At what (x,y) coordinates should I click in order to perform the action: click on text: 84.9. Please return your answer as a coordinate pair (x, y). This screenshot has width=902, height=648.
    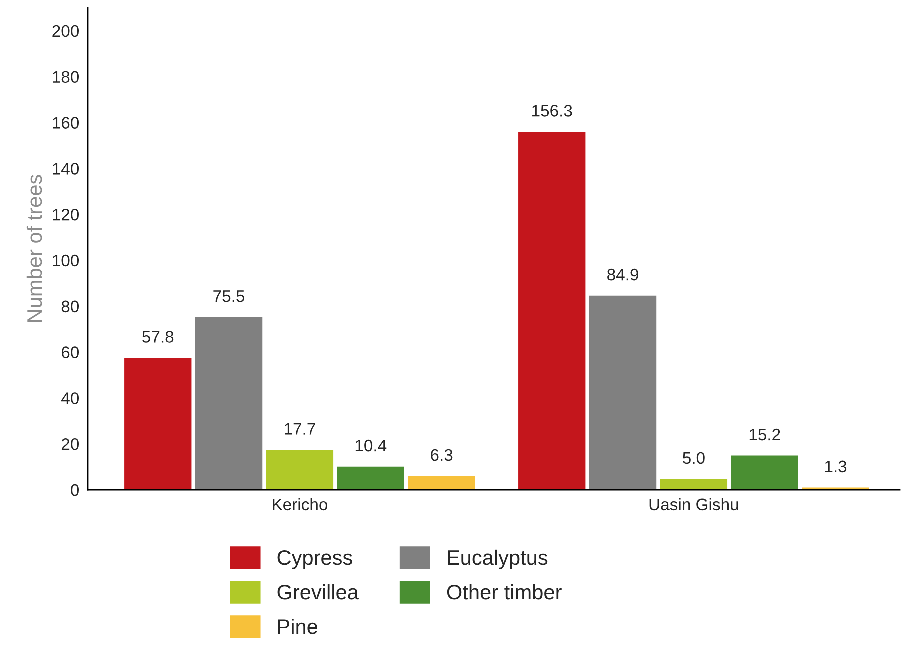
    Looking at the image, I should click on (623, 274).